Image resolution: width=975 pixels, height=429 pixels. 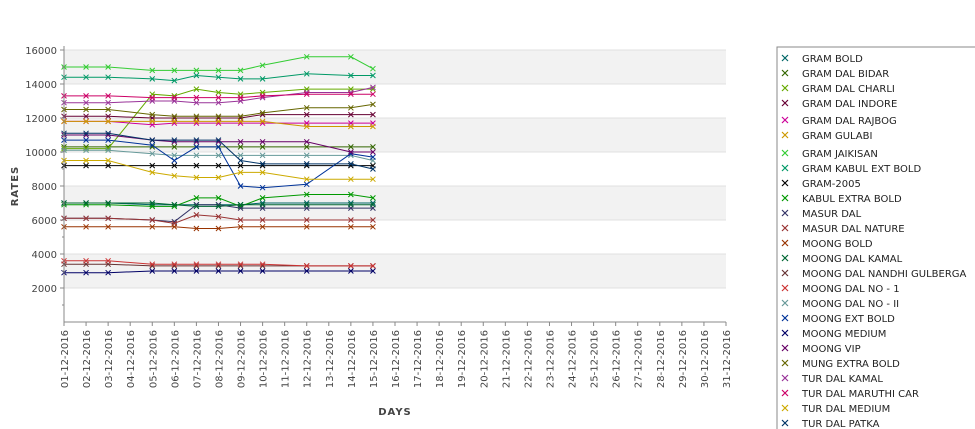 What do you see at coordinates (840, 364) in the screenshot?
I see `legend-item: MUNG EXTRA BOLD` at bounding box center [840, 364].